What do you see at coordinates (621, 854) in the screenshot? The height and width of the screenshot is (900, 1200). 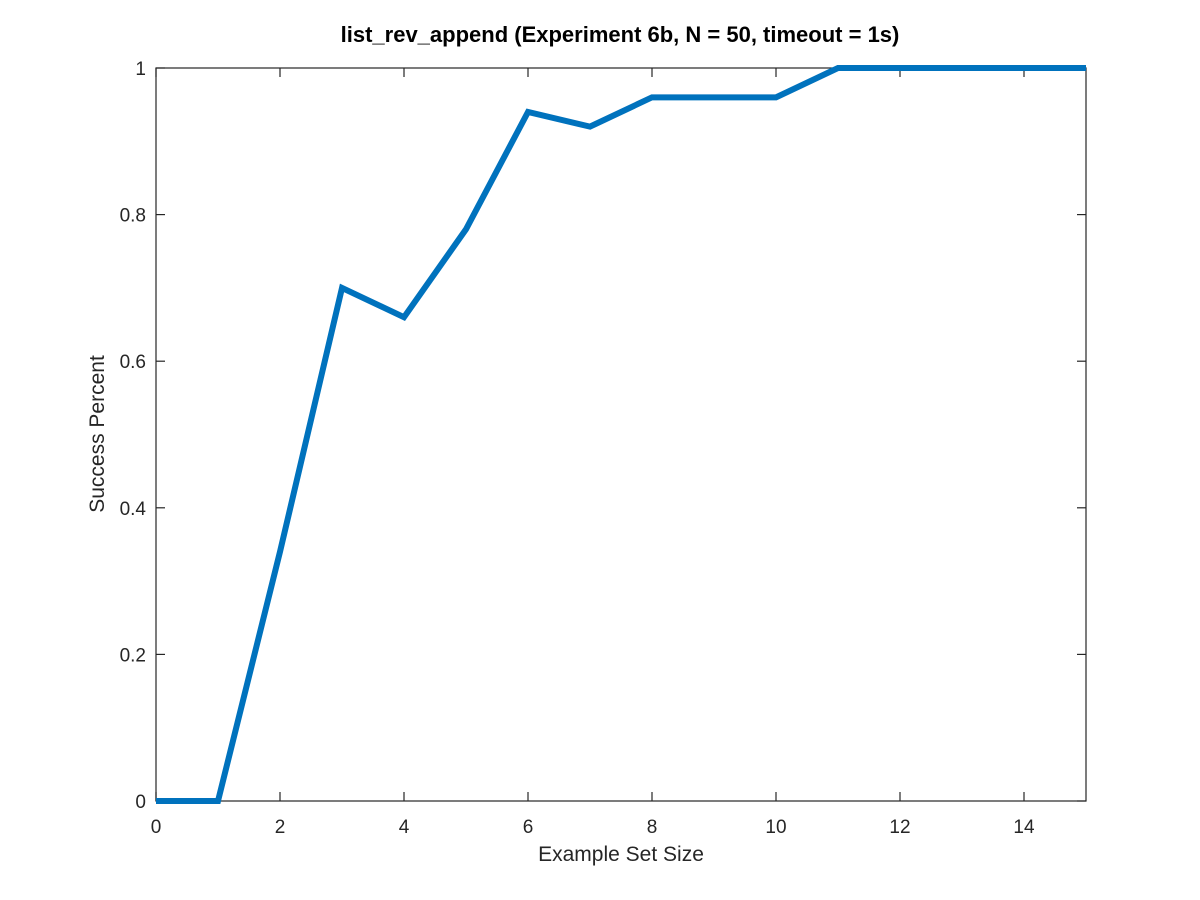 I see `x-axis-label: Example Set Size` at bounding box center [621, 854].